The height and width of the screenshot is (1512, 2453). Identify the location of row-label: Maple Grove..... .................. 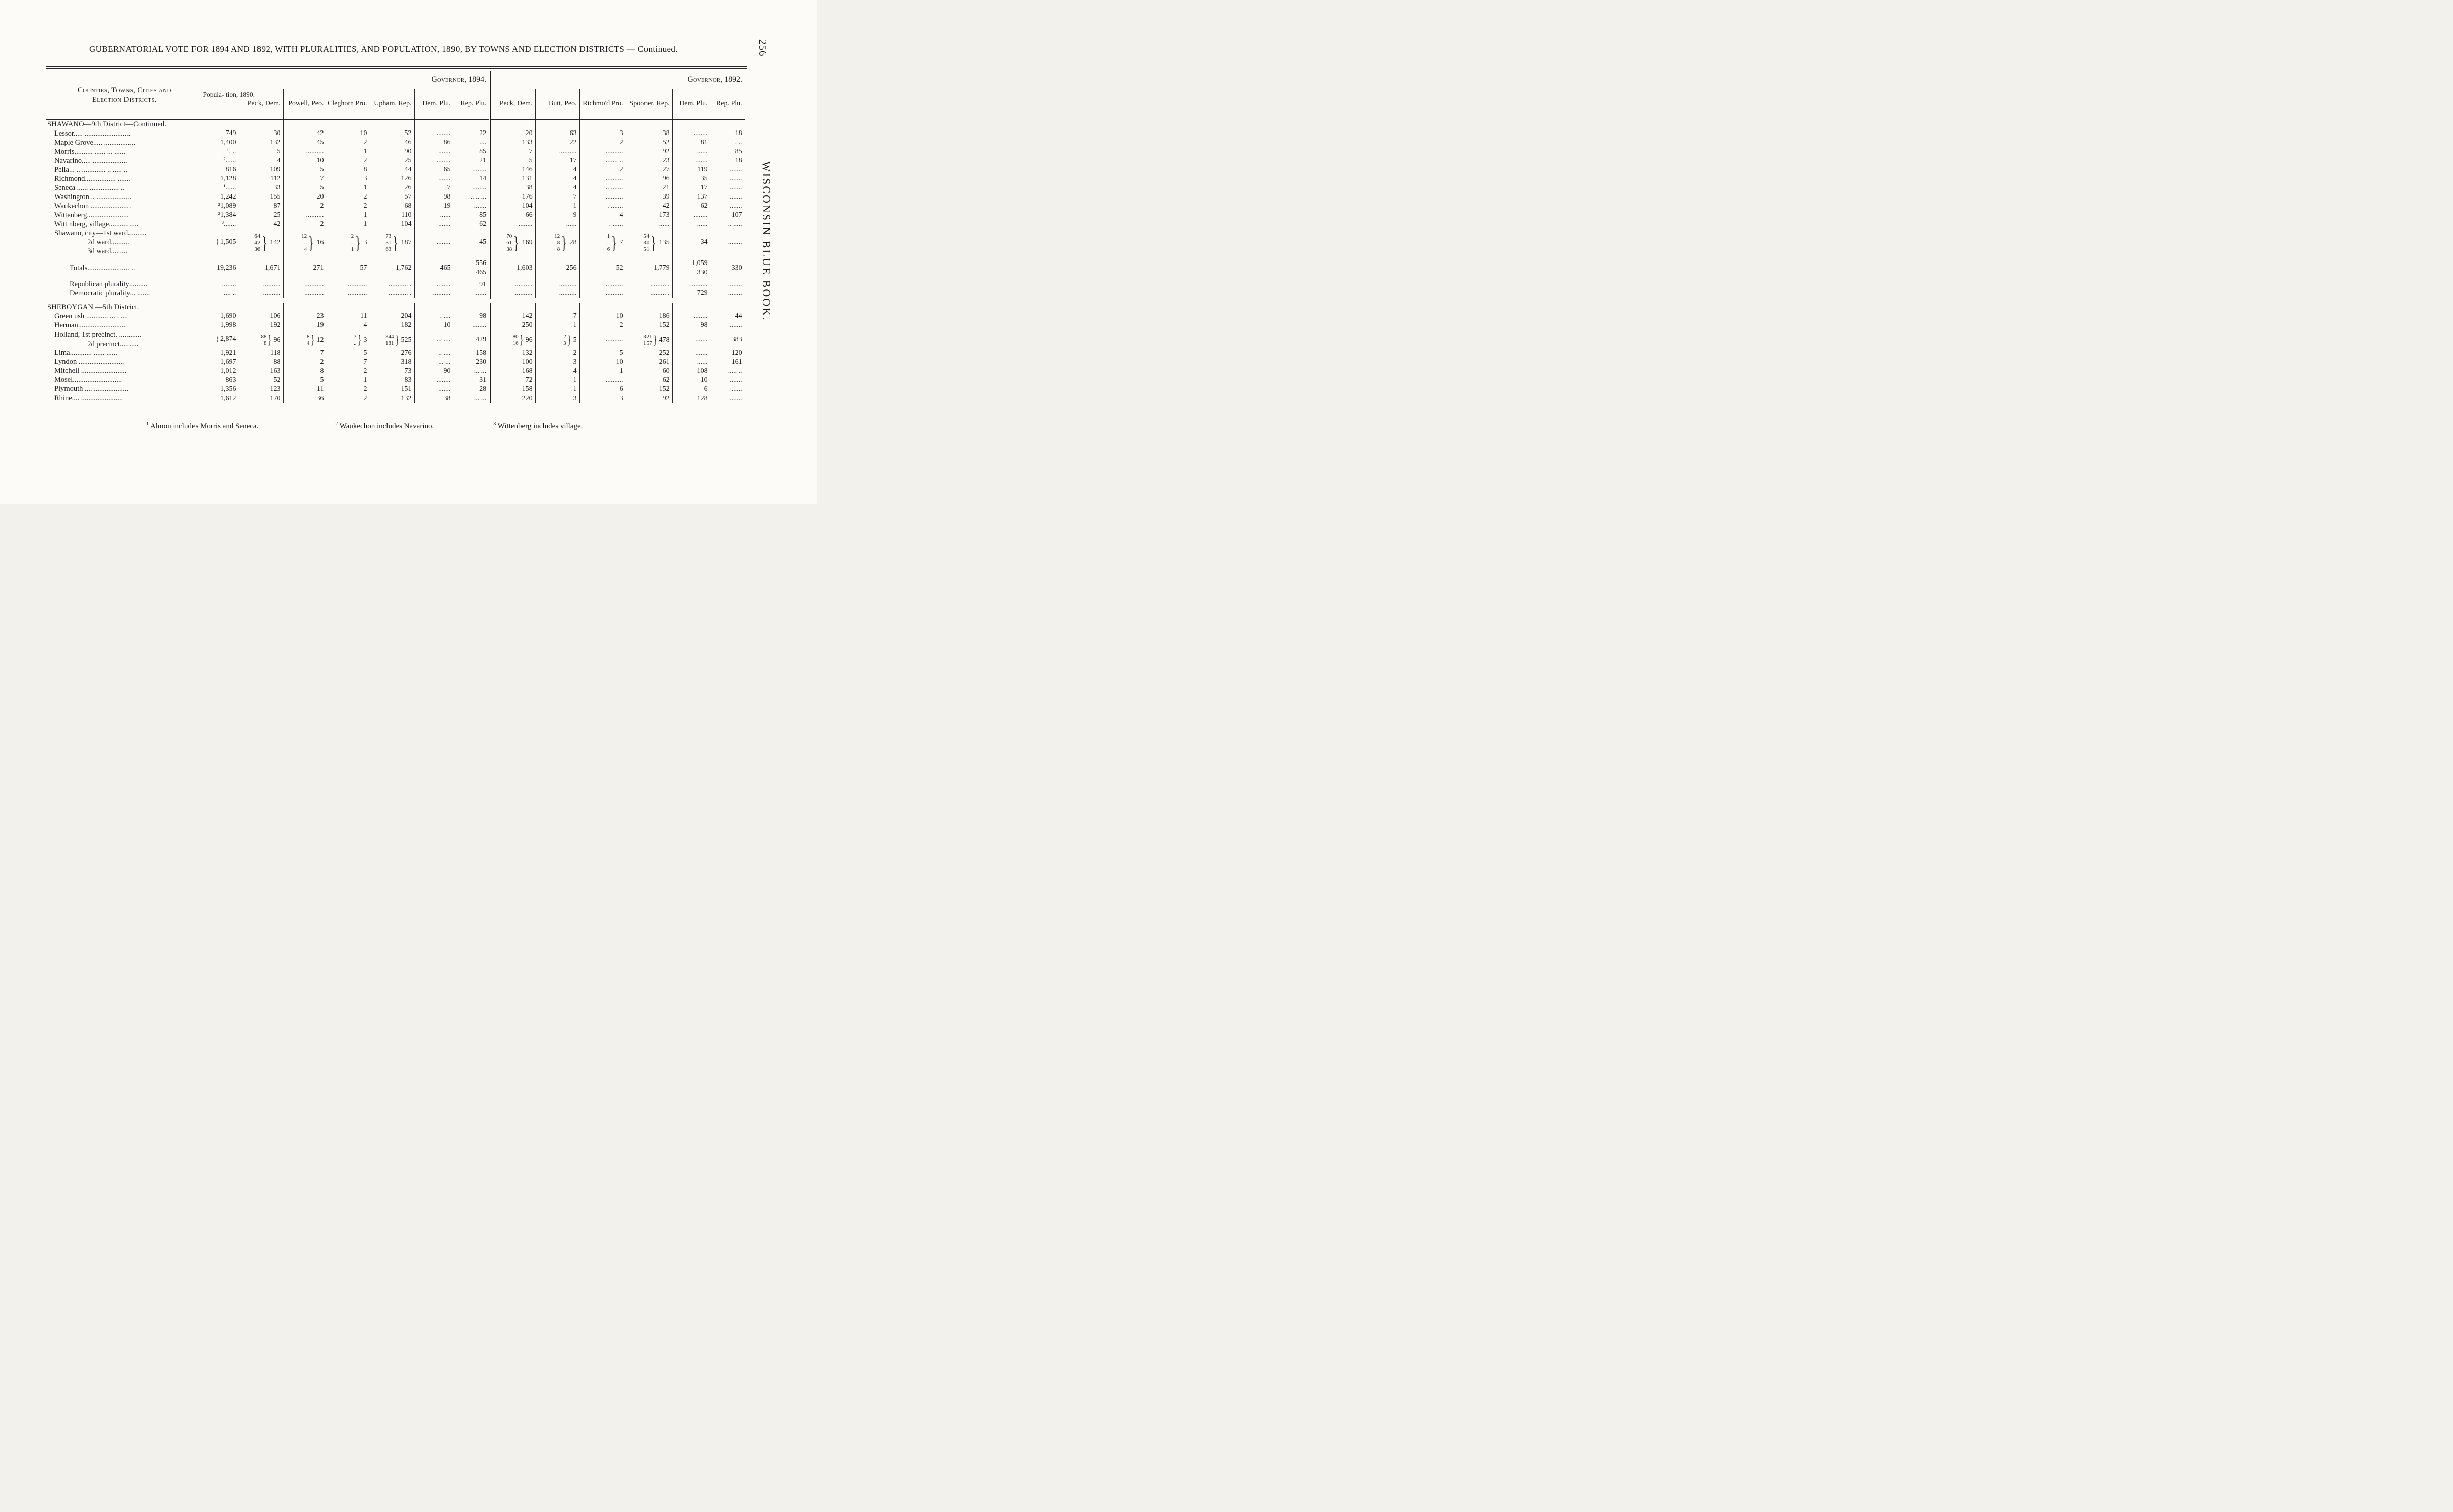
(95, 142).